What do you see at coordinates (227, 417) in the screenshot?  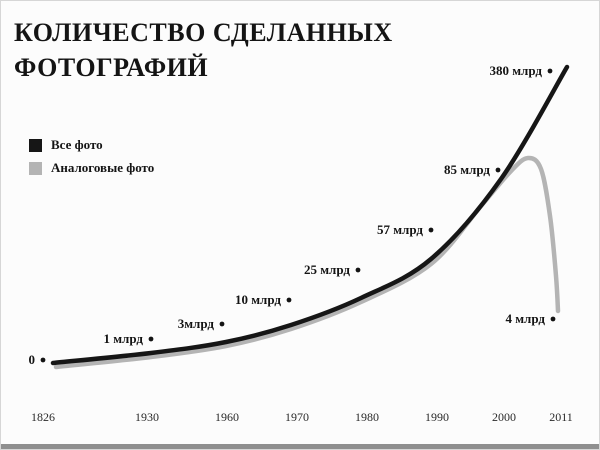 I see `x-axis-tick-label: 1960` at bounding box center [227, 417].